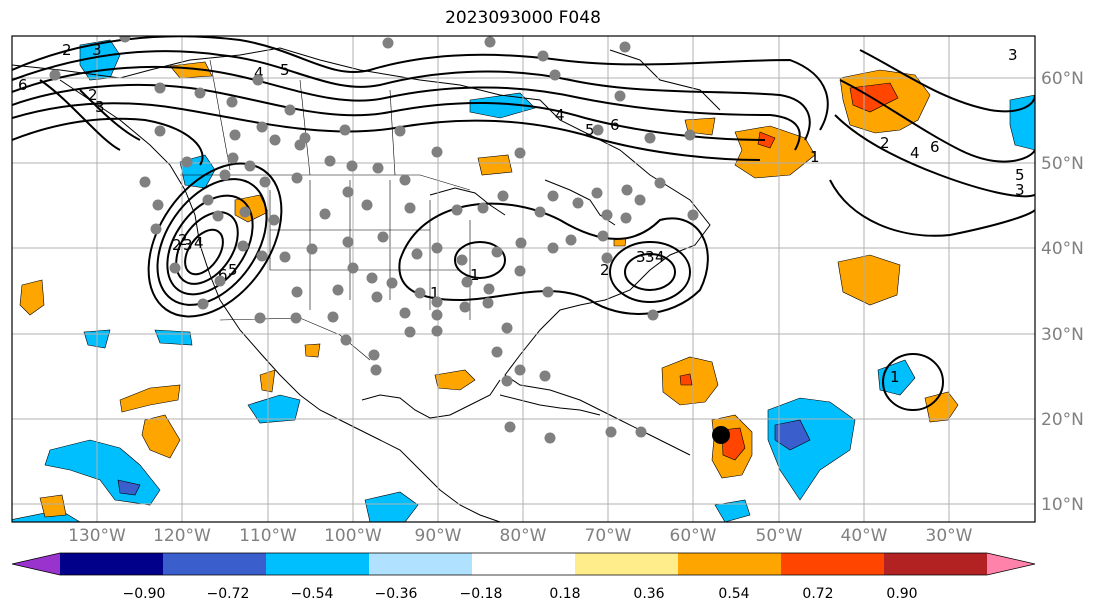 The image size is (1102, 613). Describe the element at coordinates (1062, 505) in the screenshot. I see `lat-label: 10°N` at that location.